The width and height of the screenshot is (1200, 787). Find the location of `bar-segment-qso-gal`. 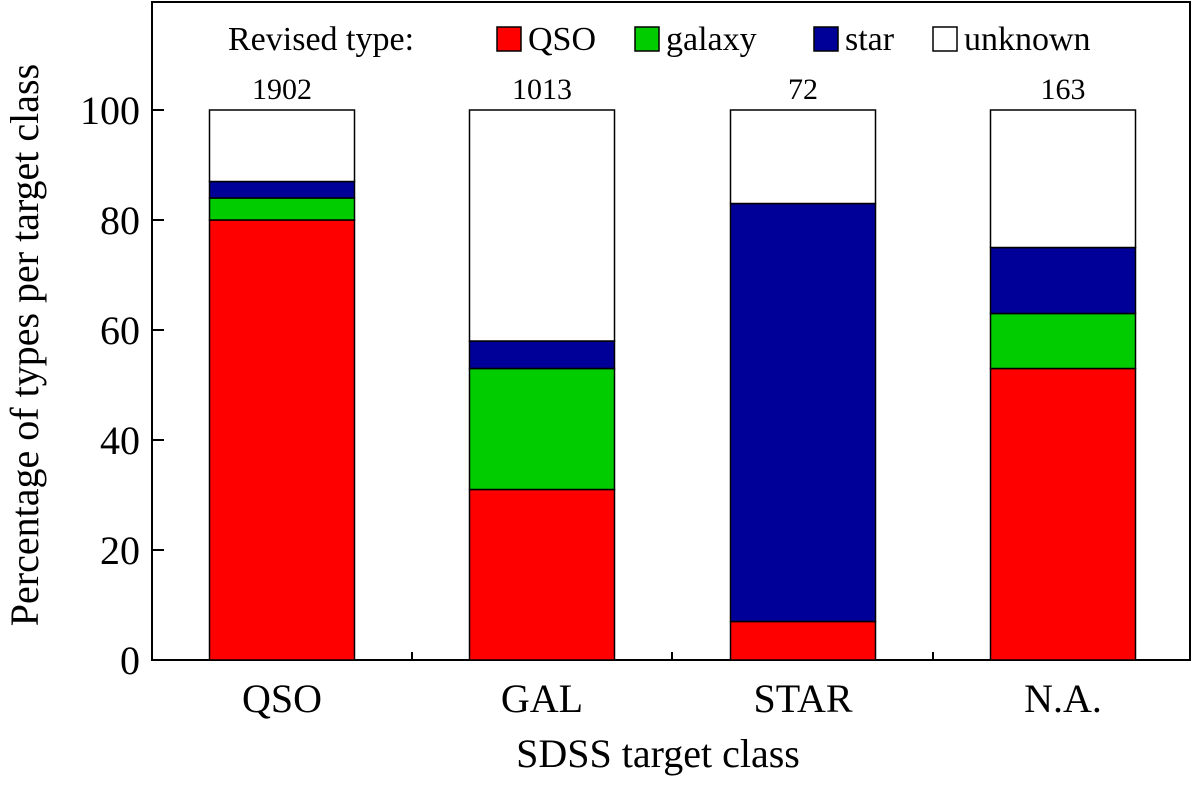

bar-segment-qso-gal is located at coordinates (542, 574).